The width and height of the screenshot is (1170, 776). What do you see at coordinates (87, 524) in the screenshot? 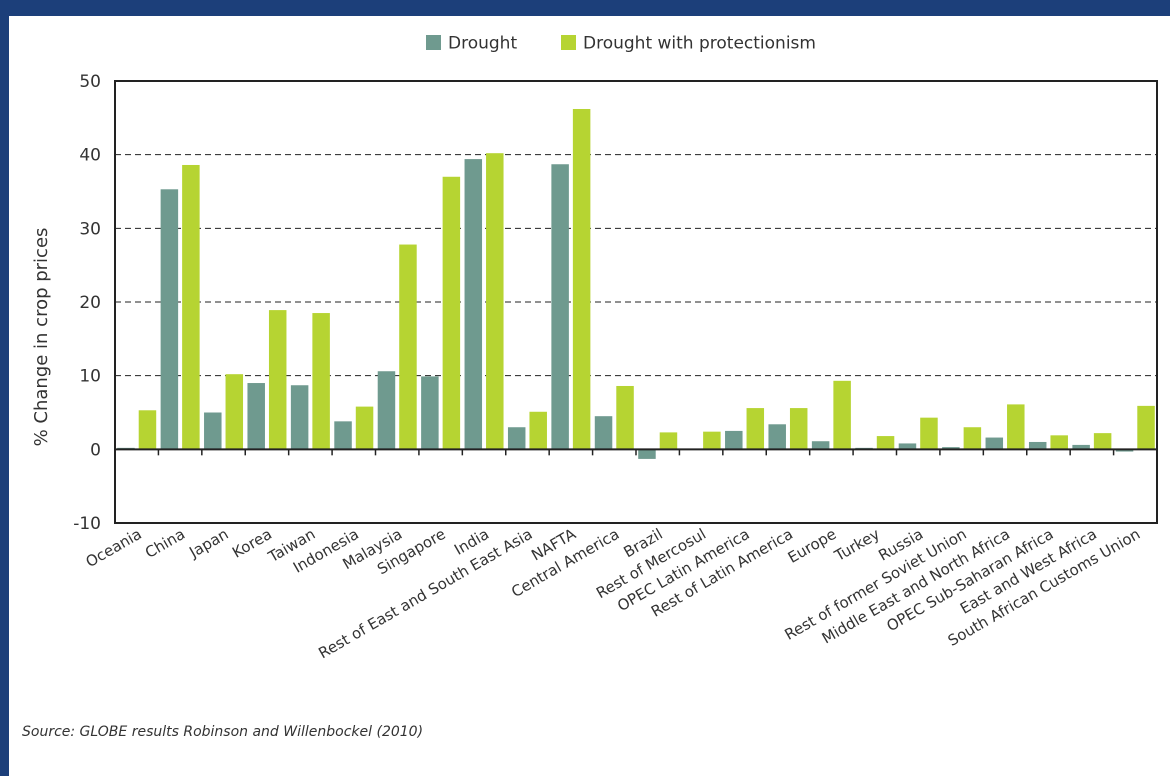
I see `y-tick-label--10: -10` at bounding box center [87, 524].